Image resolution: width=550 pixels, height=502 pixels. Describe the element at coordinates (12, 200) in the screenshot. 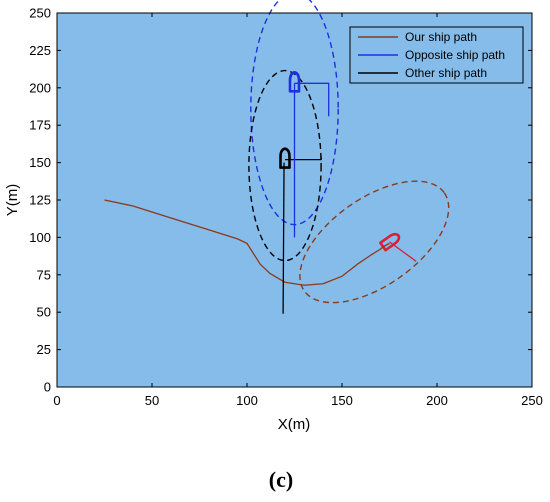

I see `y-axis-label: Y(m)` at that location.